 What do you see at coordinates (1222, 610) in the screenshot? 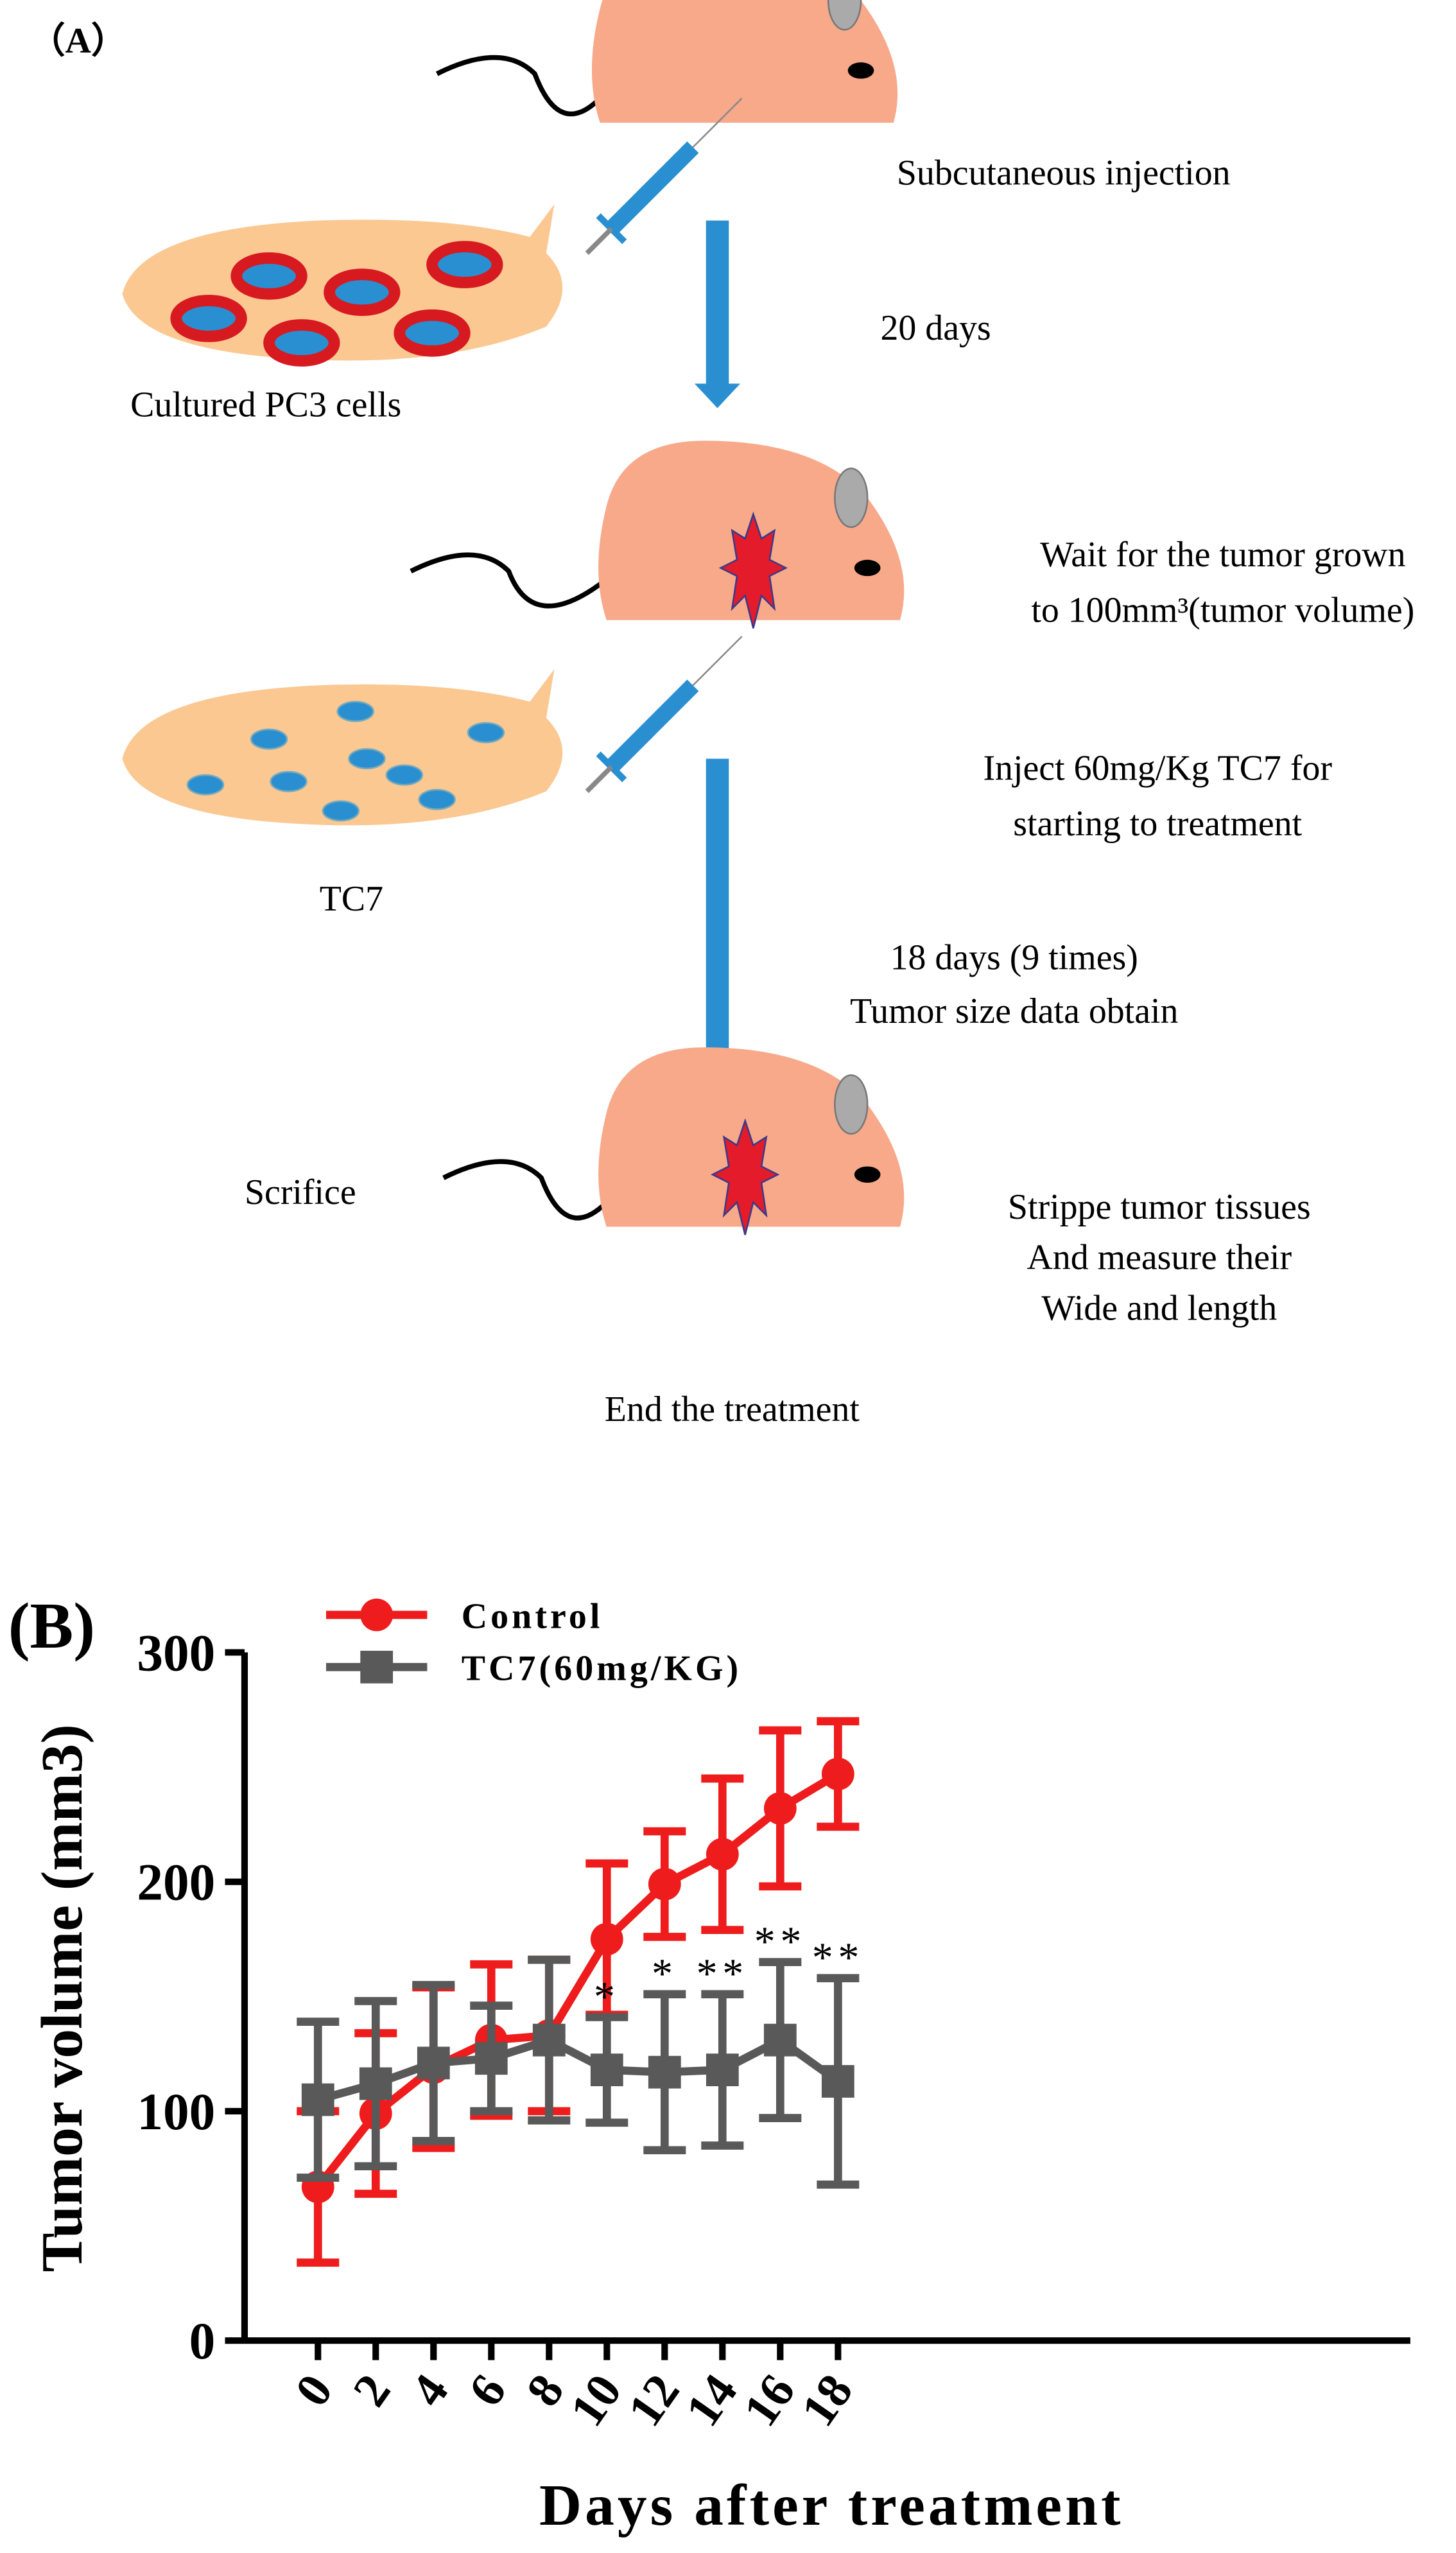
I see `diagram-text: to 100mm³(tumor volume)` at bounding box center [1222, 610].